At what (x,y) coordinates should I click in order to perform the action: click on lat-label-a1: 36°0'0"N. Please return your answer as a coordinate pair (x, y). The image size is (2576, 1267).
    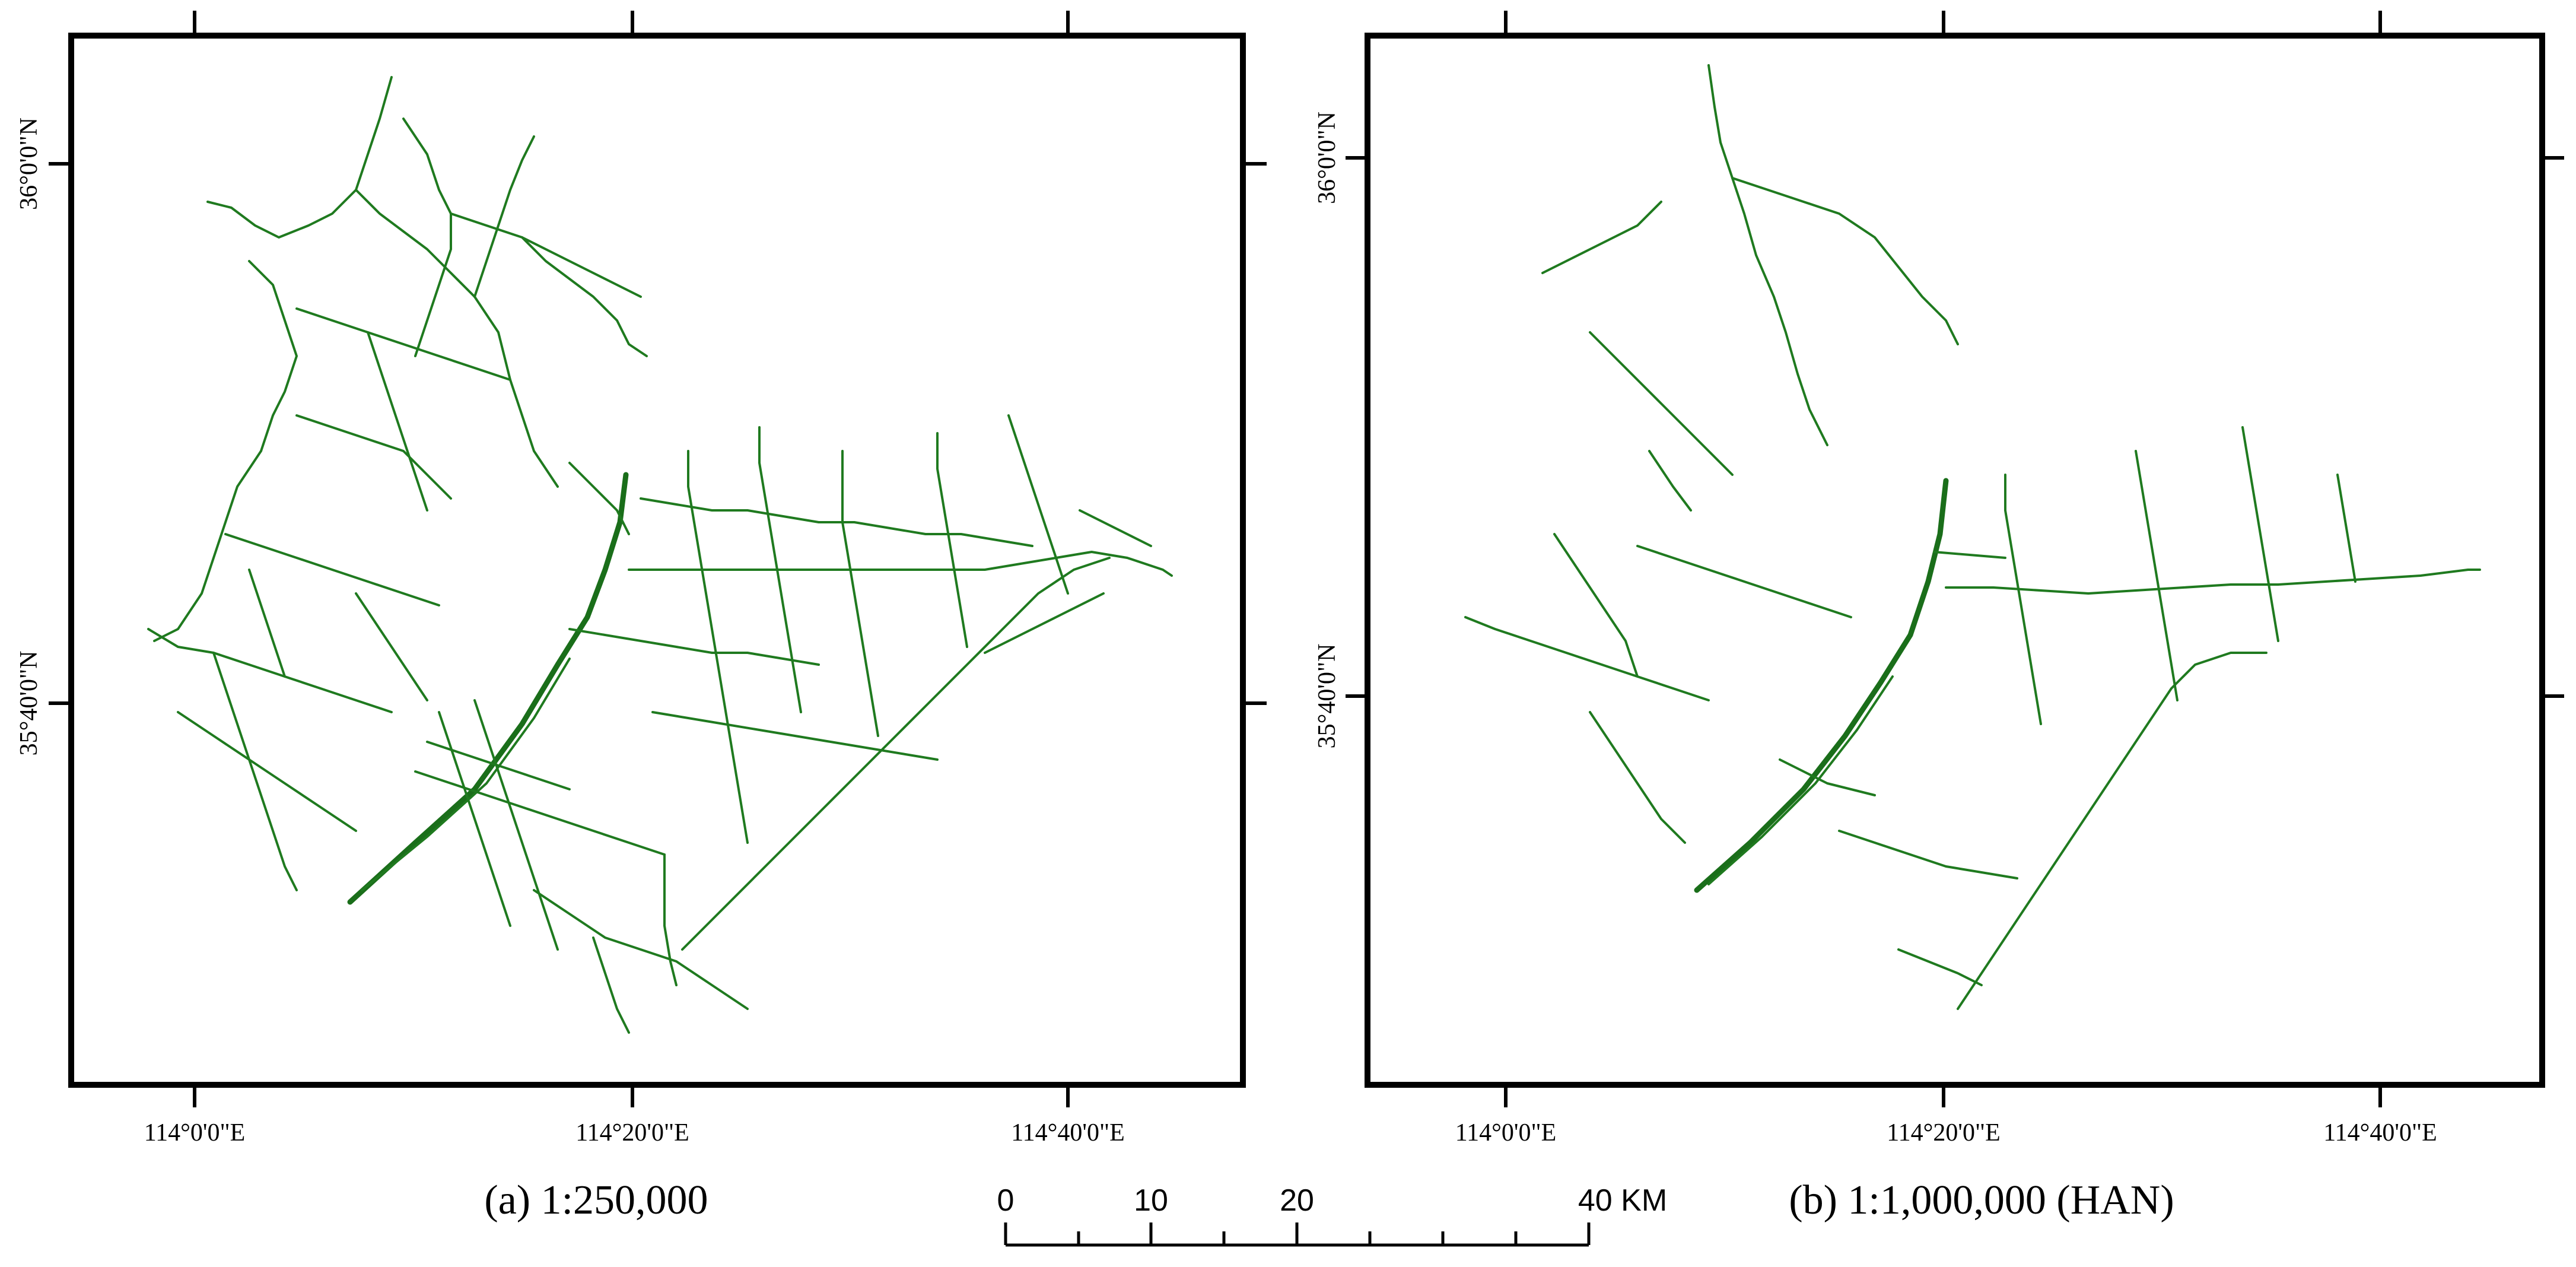
    Looking at the image, I should click on (29, 164).